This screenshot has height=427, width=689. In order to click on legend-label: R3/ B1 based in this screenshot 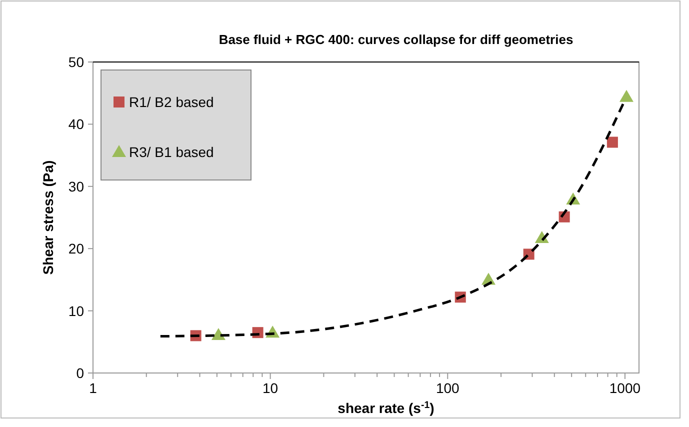, I will do `click(171, 152)`.